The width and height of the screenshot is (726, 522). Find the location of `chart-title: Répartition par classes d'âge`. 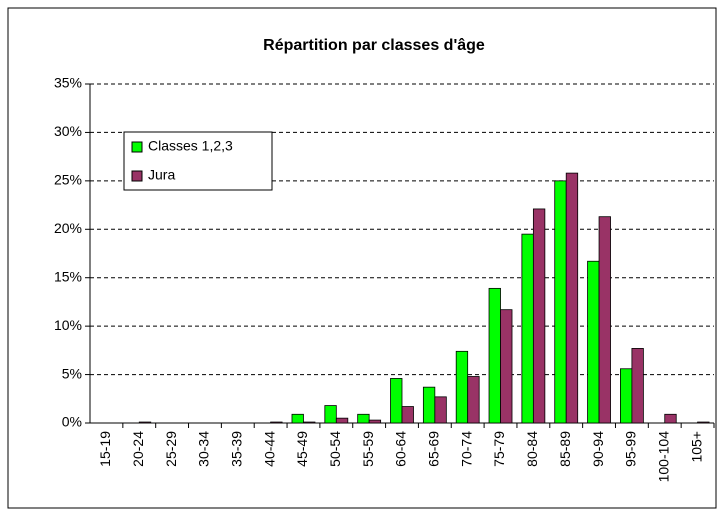

chart-title: Répartition par classes d'âge is located at coordinates (374, 45).